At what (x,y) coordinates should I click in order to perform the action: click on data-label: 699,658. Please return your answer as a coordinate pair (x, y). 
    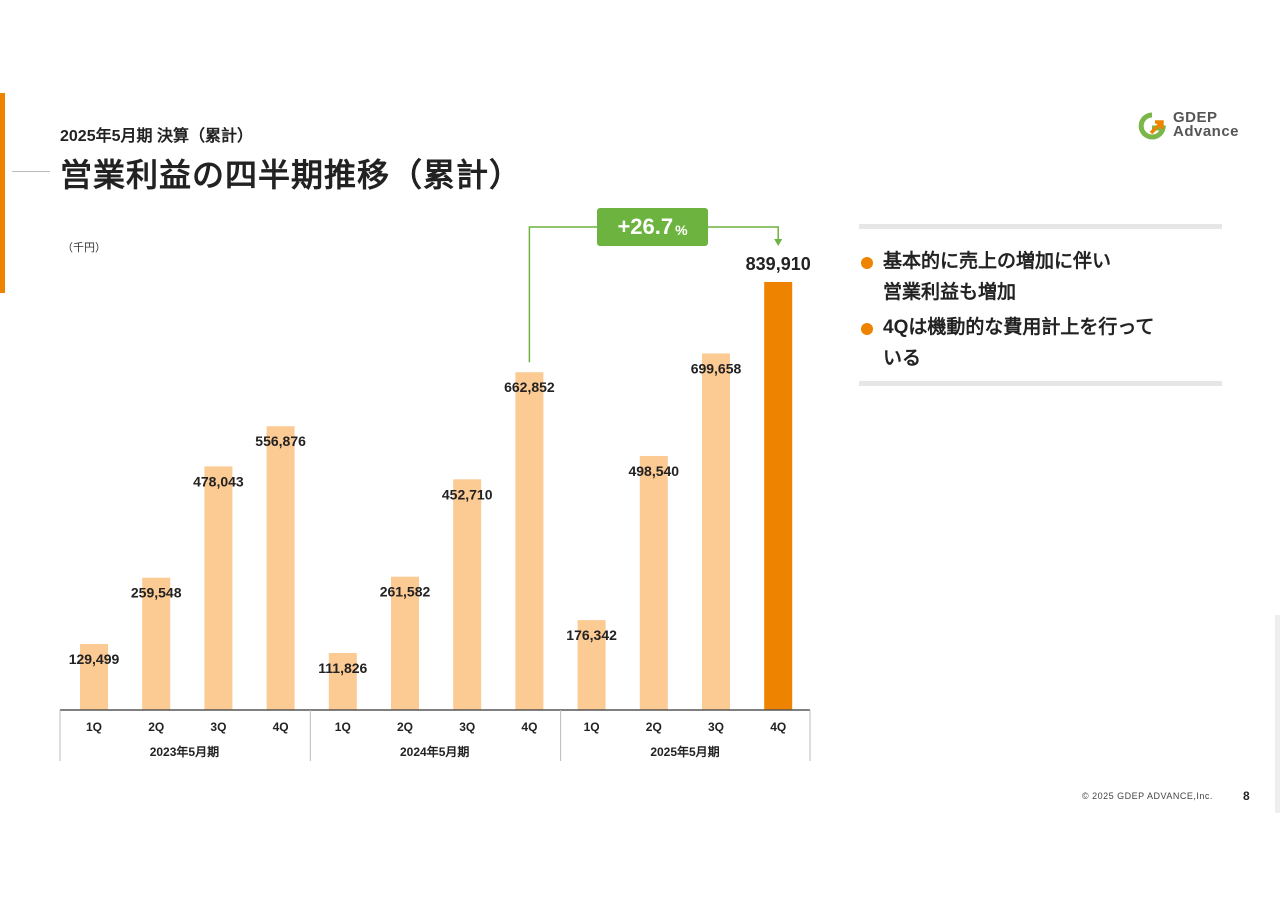
    Looking at the image, I should click on (716, 368).